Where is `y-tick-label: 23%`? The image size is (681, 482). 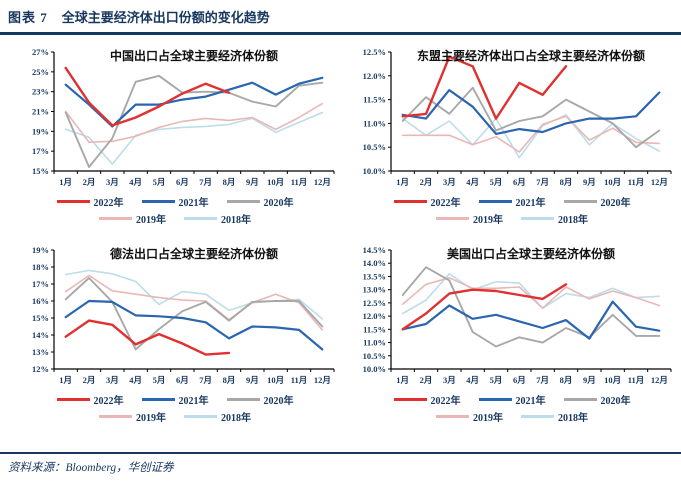
y-tick-label: 23% is located at coordinates (40, 92).